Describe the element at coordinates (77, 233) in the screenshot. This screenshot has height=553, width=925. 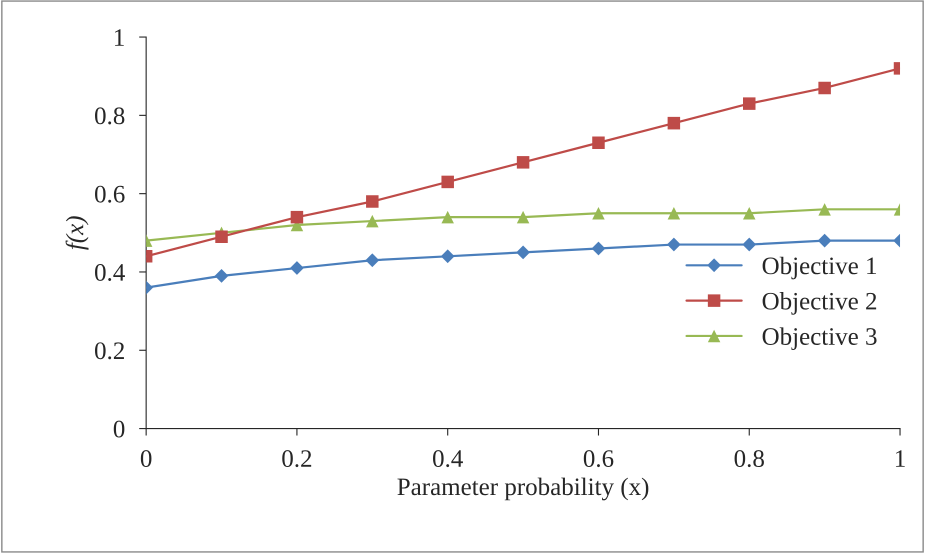
I see `y-axis-title: f(x)` at that location.